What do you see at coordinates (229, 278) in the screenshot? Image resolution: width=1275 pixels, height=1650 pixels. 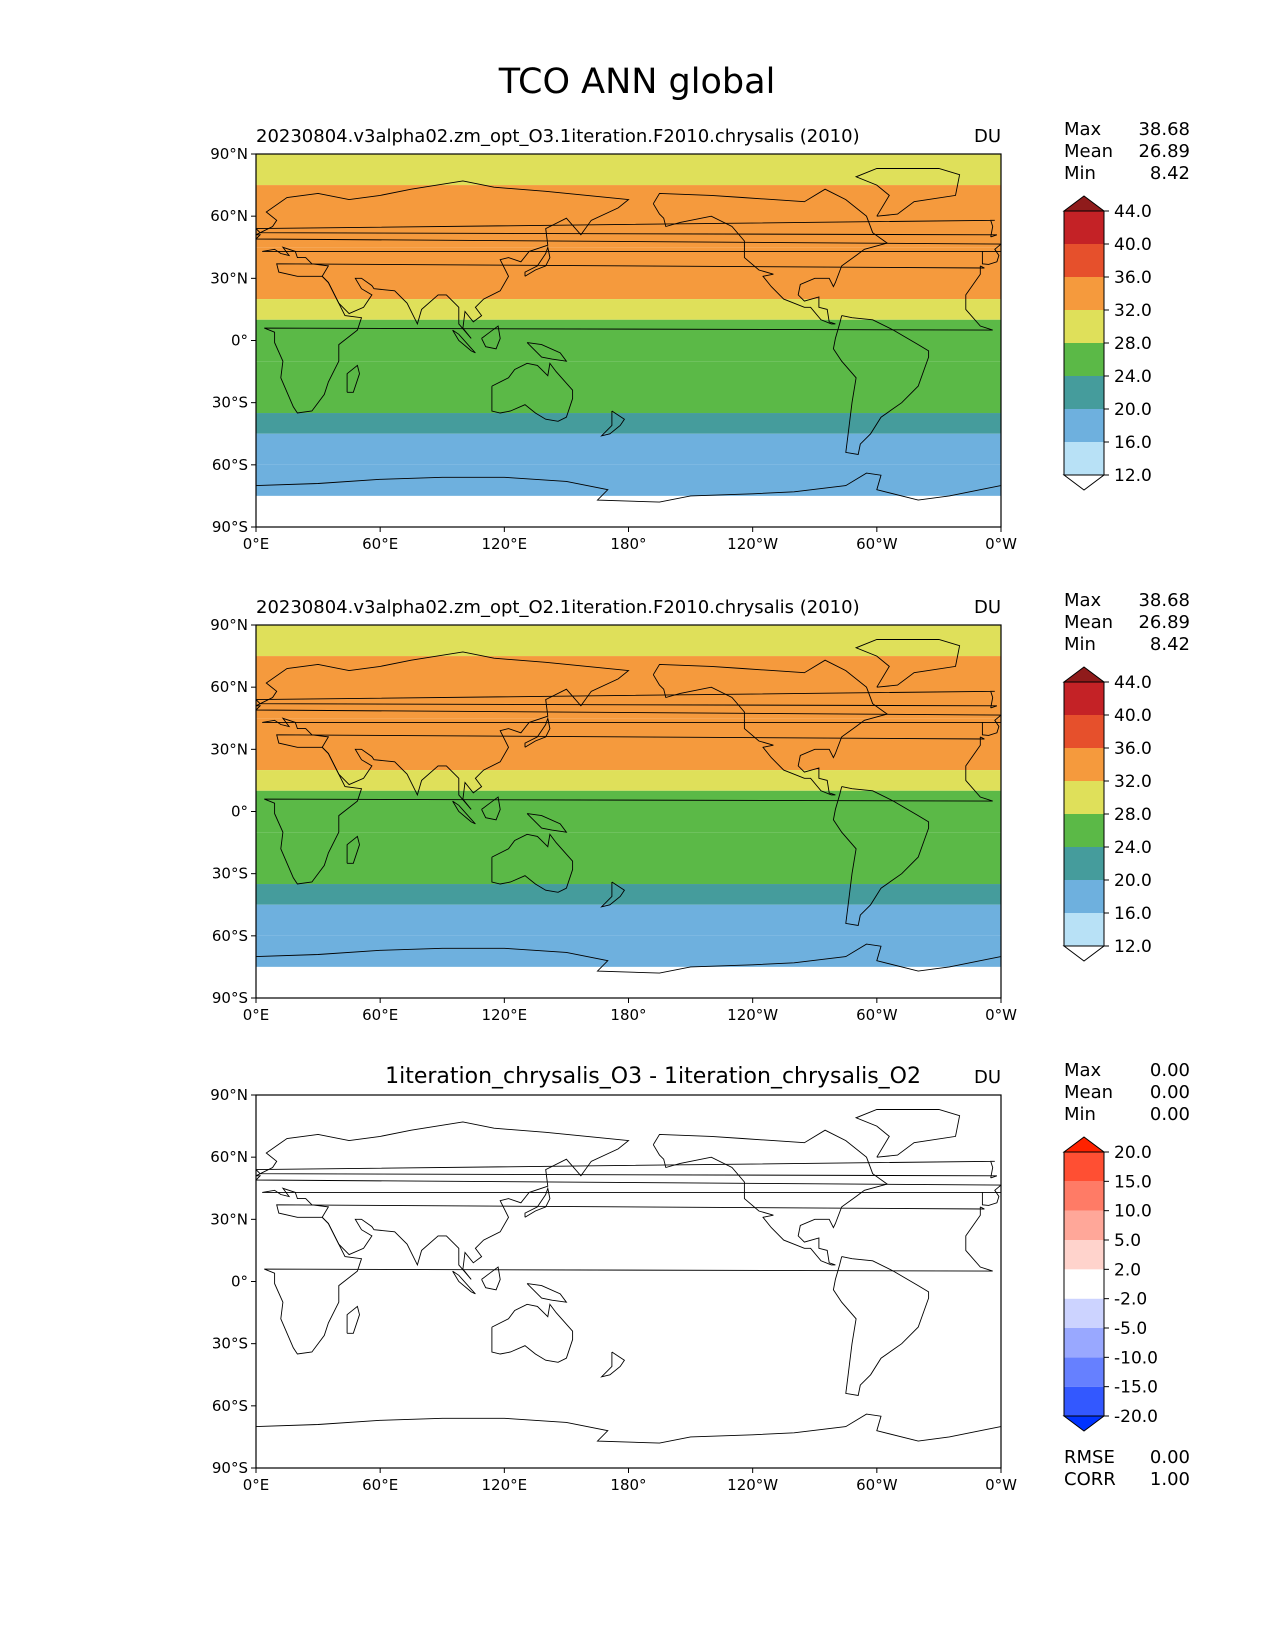 I see `y-tick-label: 30°N` at bounding box center [229, 278].